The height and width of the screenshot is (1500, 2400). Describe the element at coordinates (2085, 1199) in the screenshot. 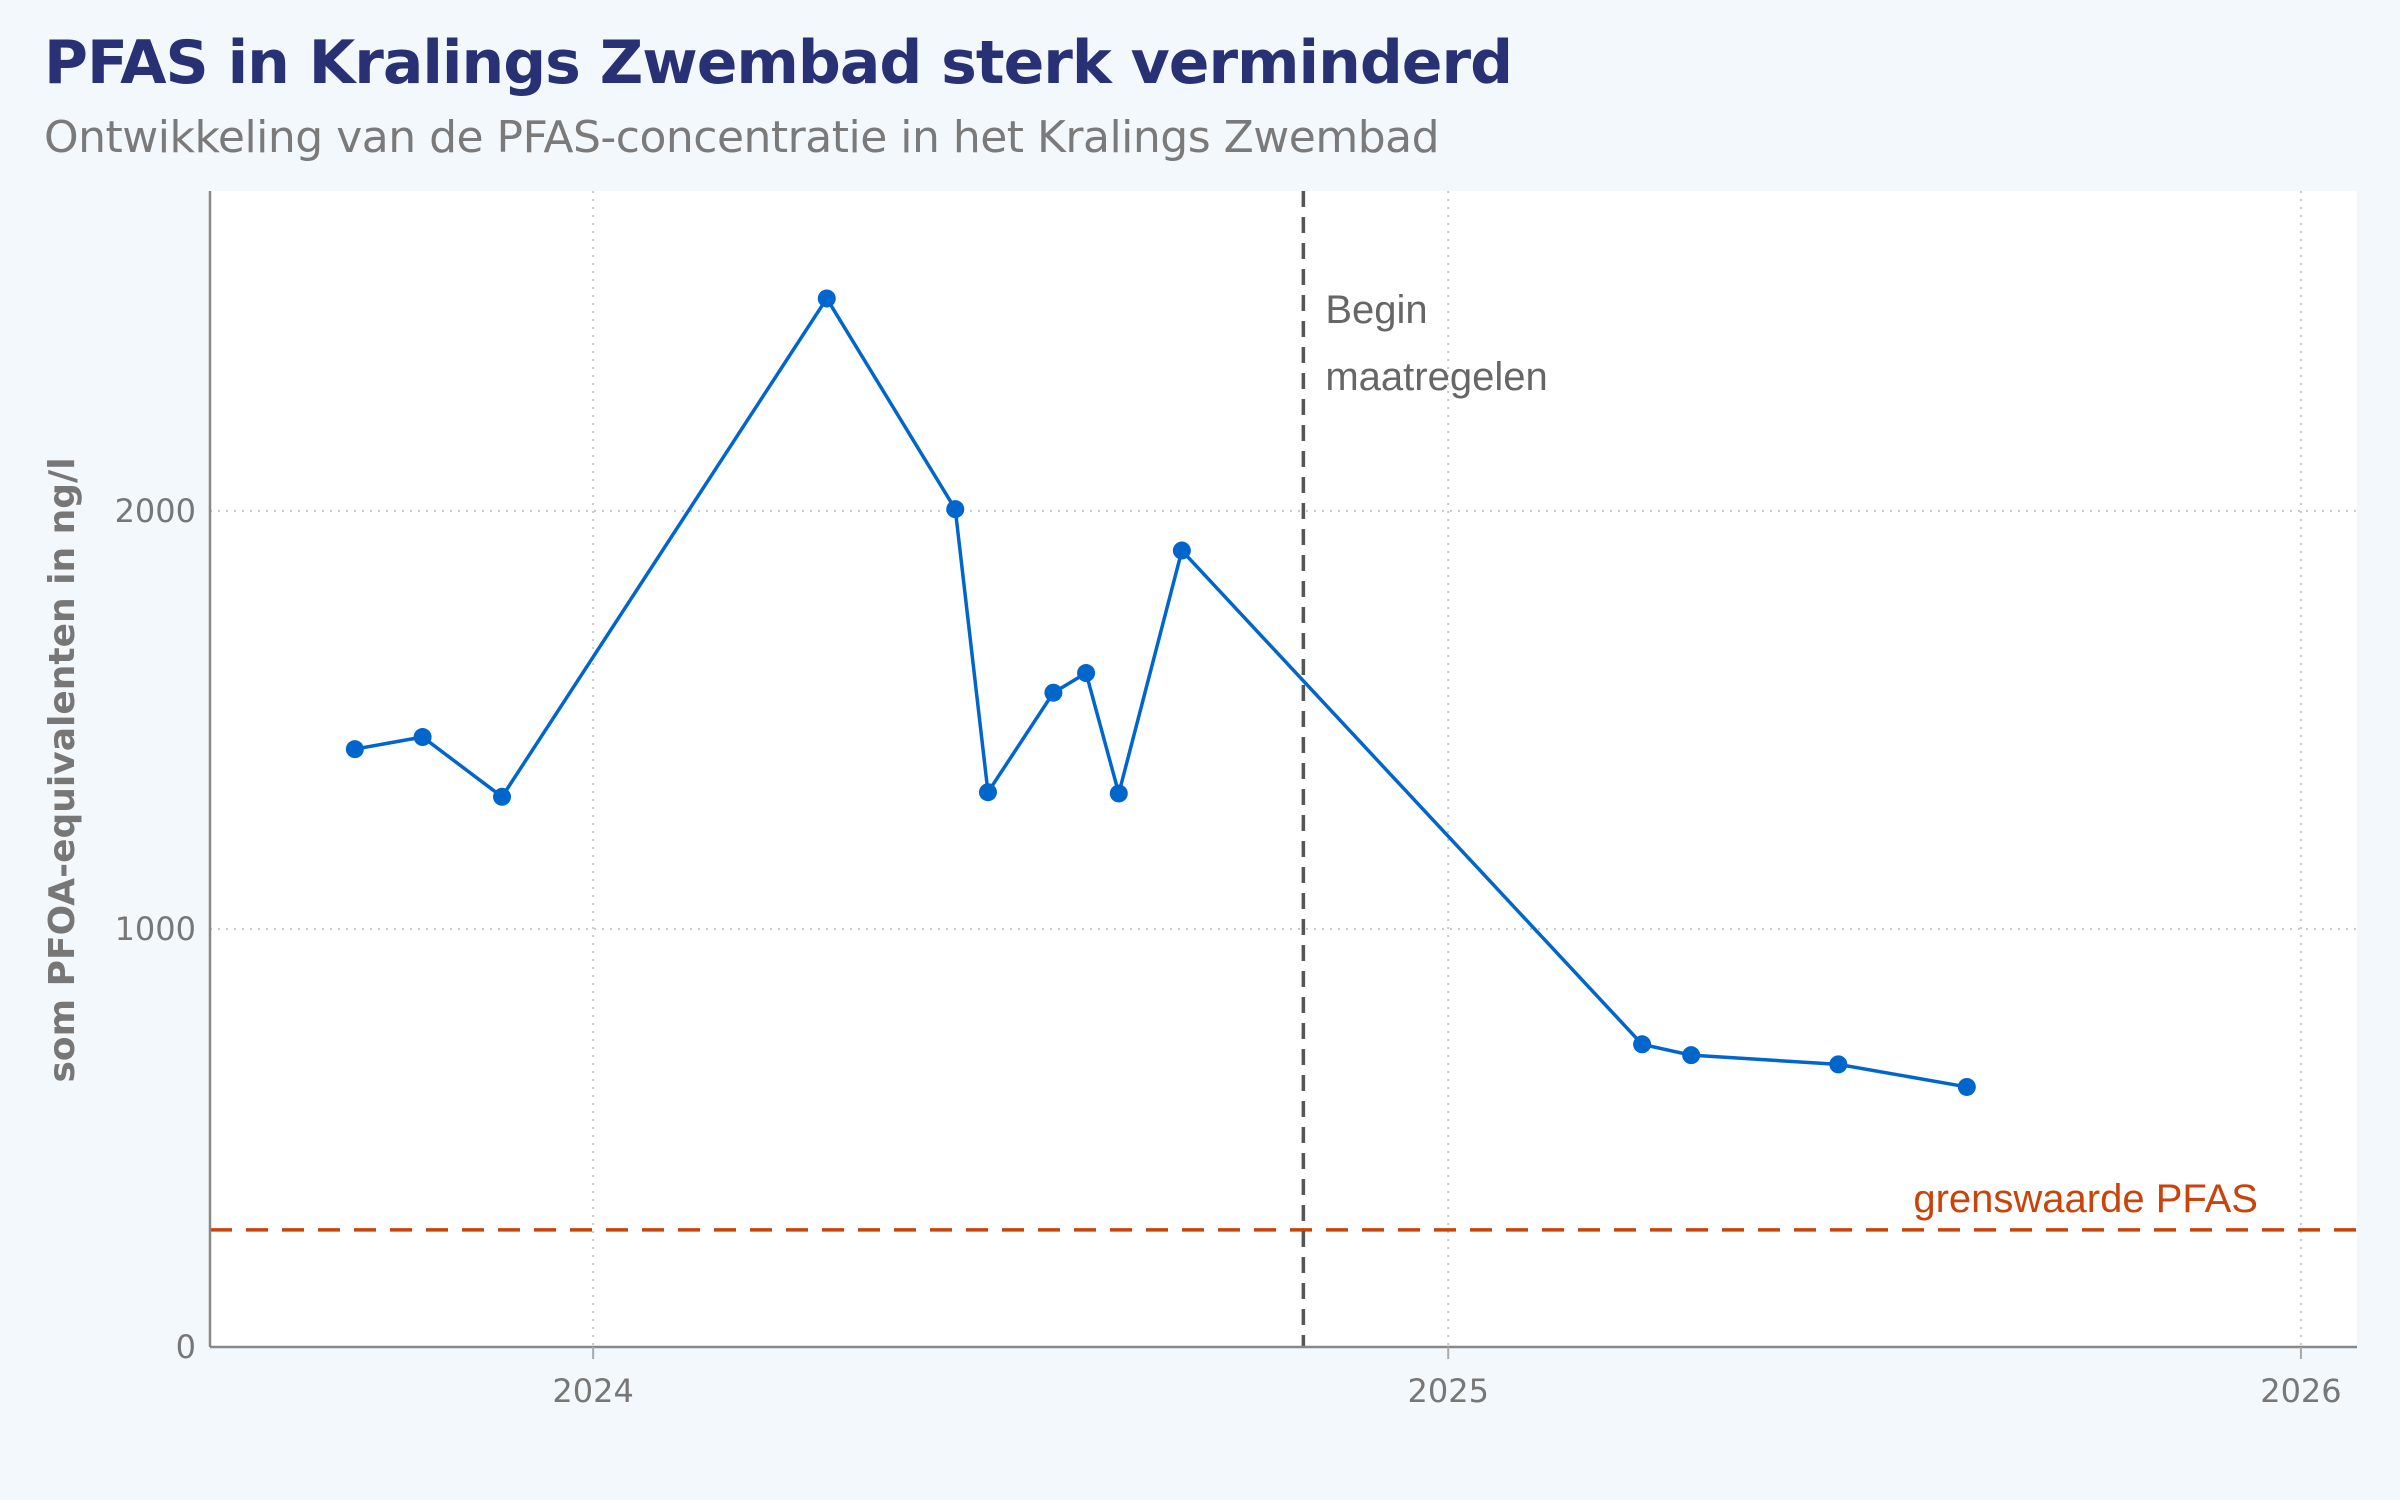

I see `threshold-label: grenswaarde PFAS` at that location.